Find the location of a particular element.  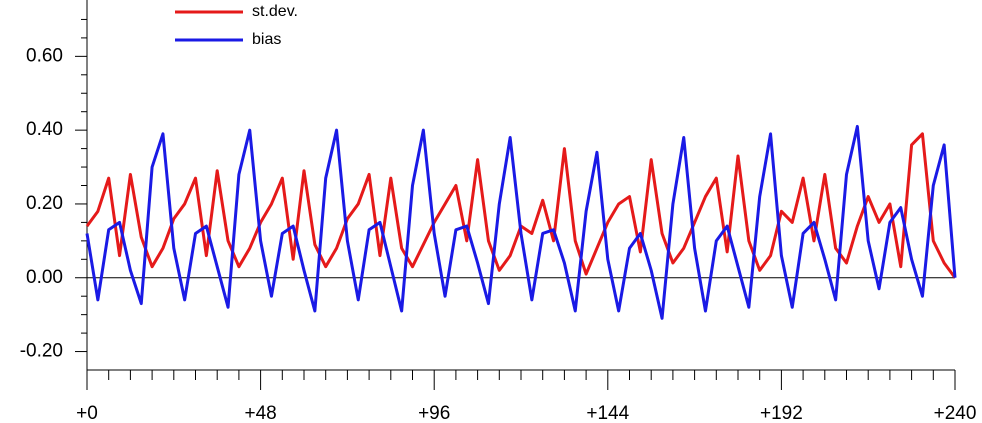

x-tick-label: +144 is located at coordinates (607, 413).